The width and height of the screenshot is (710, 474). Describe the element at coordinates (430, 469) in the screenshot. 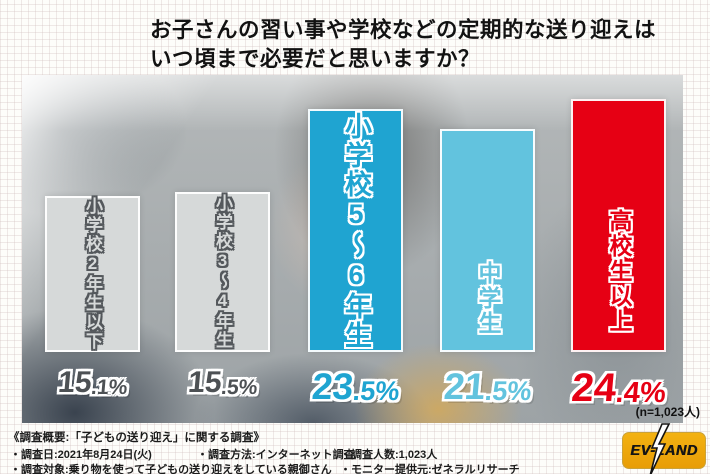

I see `survey-monitor: ・モニター提供元:ゼネラルリサーチ` at that location.